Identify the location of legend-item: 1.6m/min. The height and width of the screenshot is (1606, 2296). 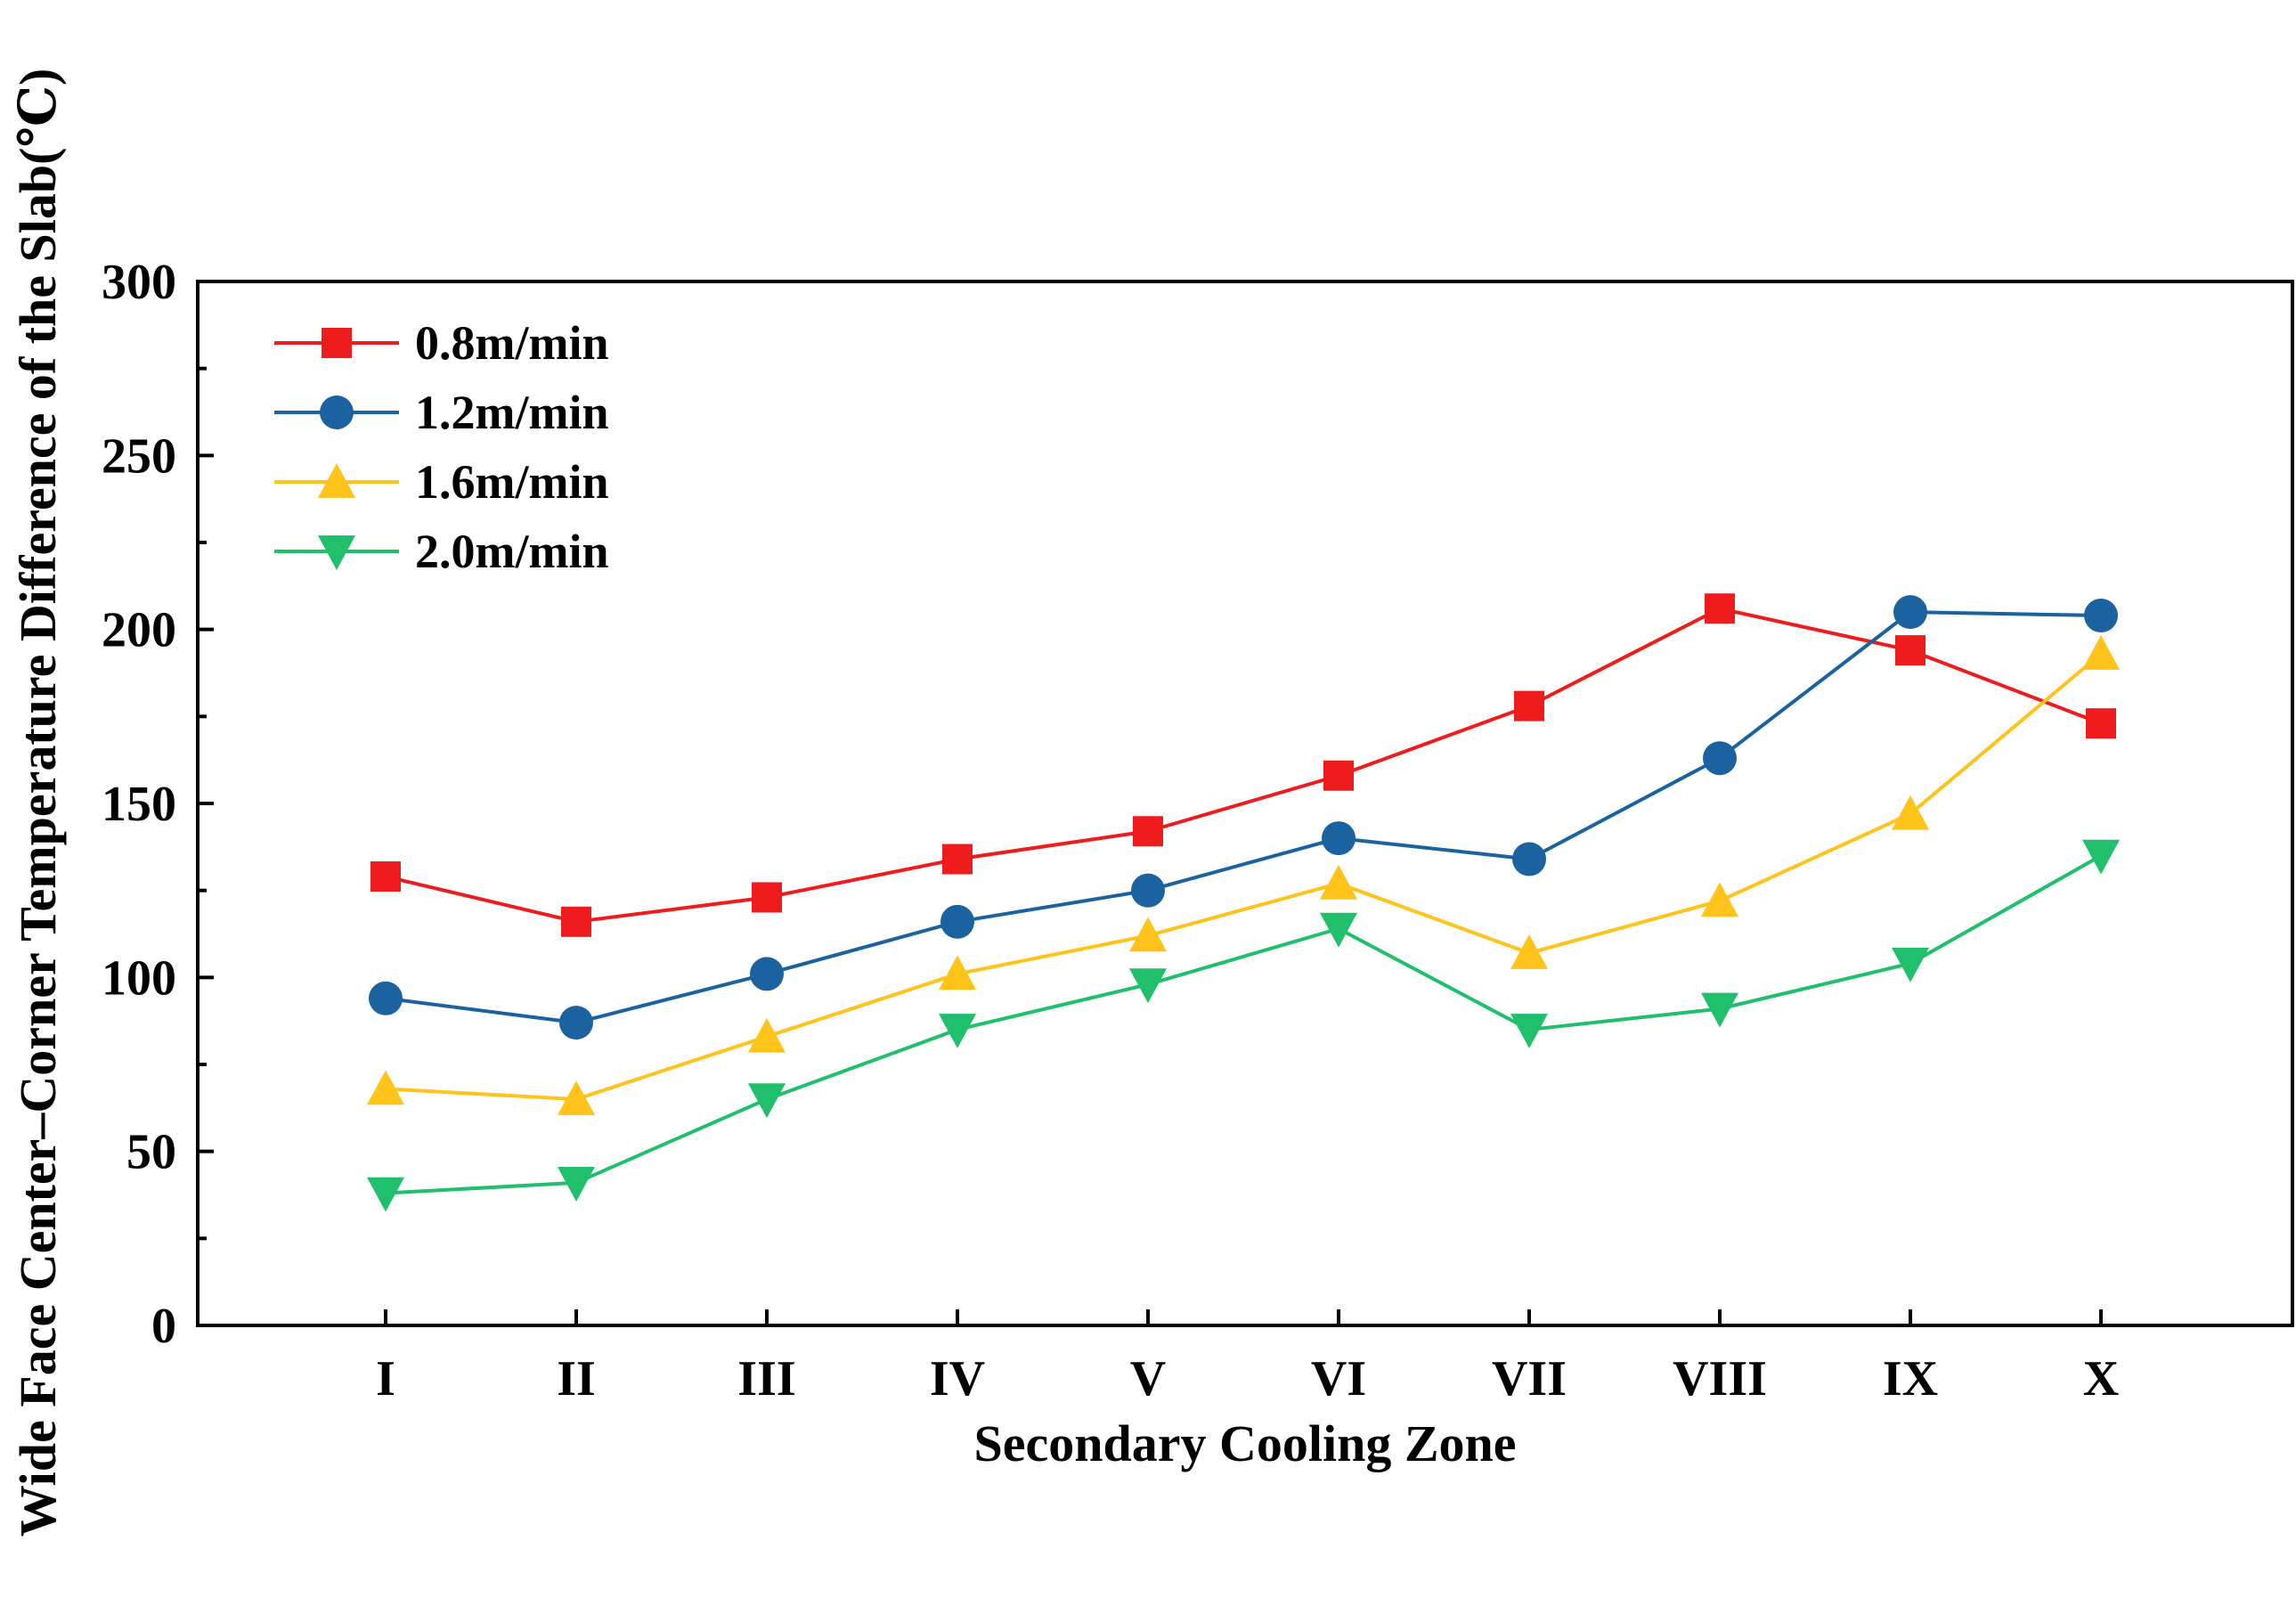
(441, 482).